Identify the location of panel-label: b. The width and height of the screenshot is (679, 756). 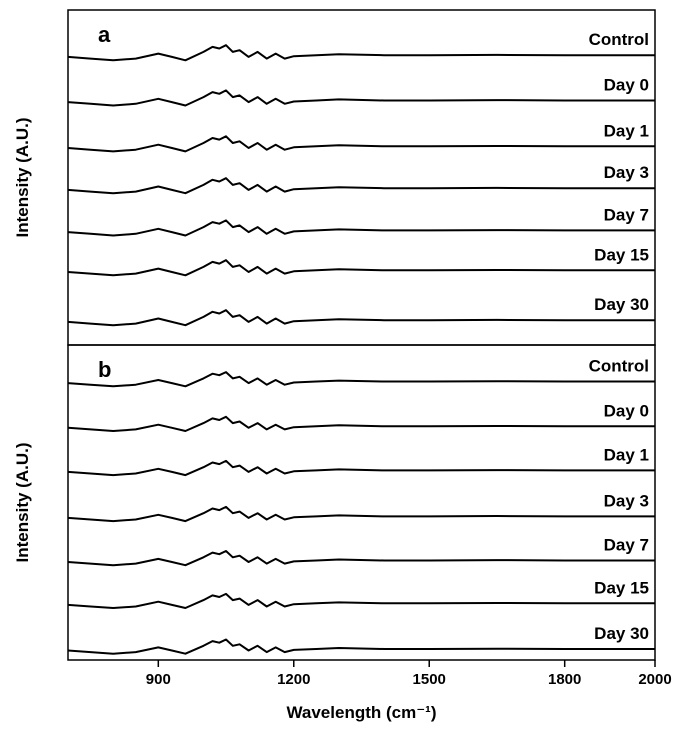
(104, 369).